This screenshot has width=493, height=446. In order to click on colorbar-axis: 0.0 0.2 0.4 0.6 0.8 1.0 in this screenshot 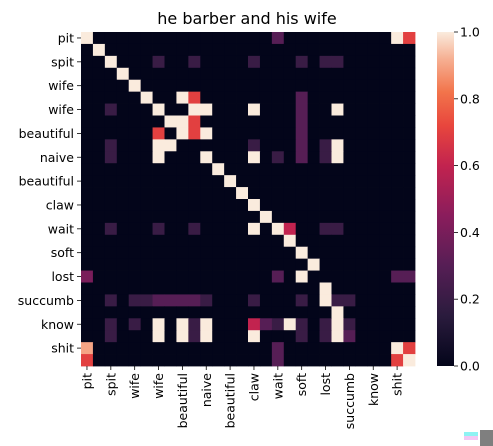, I will do `click(467, 199)`.